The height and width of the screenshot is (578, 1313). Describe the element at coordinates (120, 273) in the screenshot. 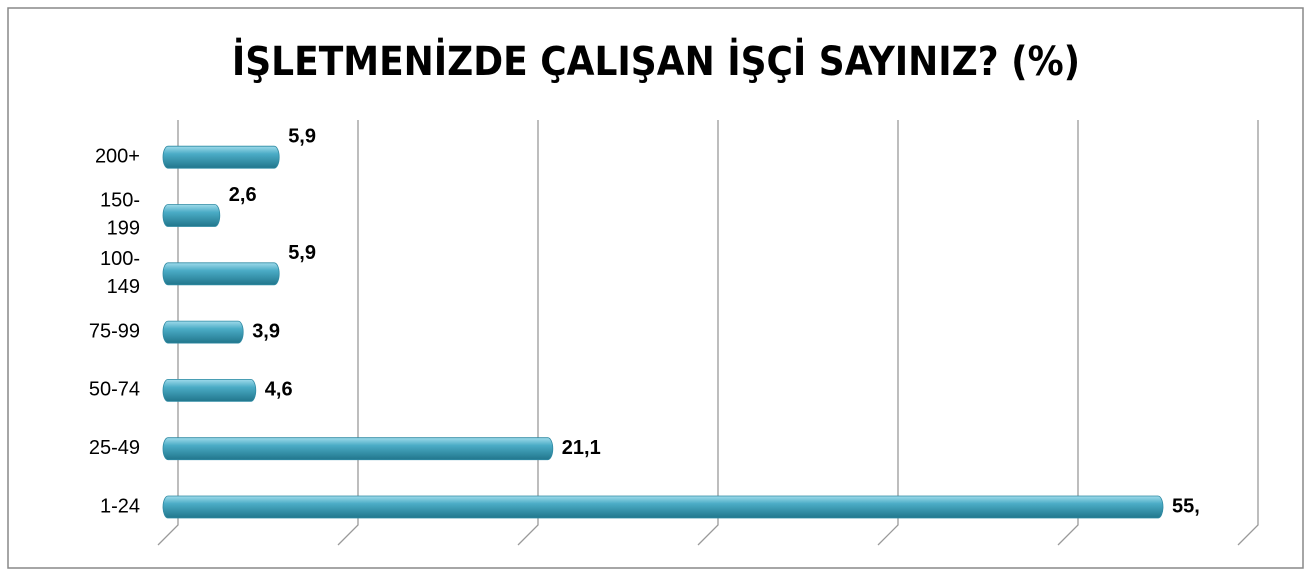

I see `y-tick-label: 100-149` at that location.